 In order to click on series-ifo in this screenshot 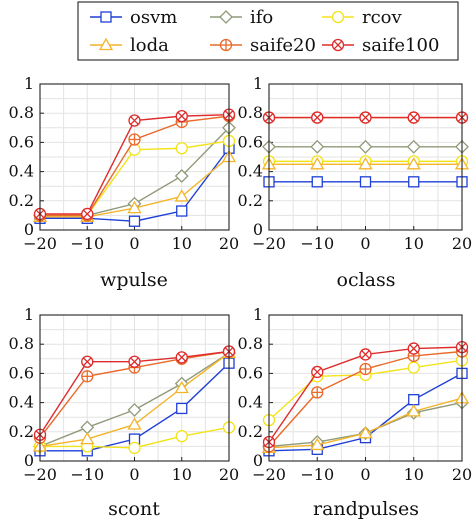, I will do `click(365, 146)`.